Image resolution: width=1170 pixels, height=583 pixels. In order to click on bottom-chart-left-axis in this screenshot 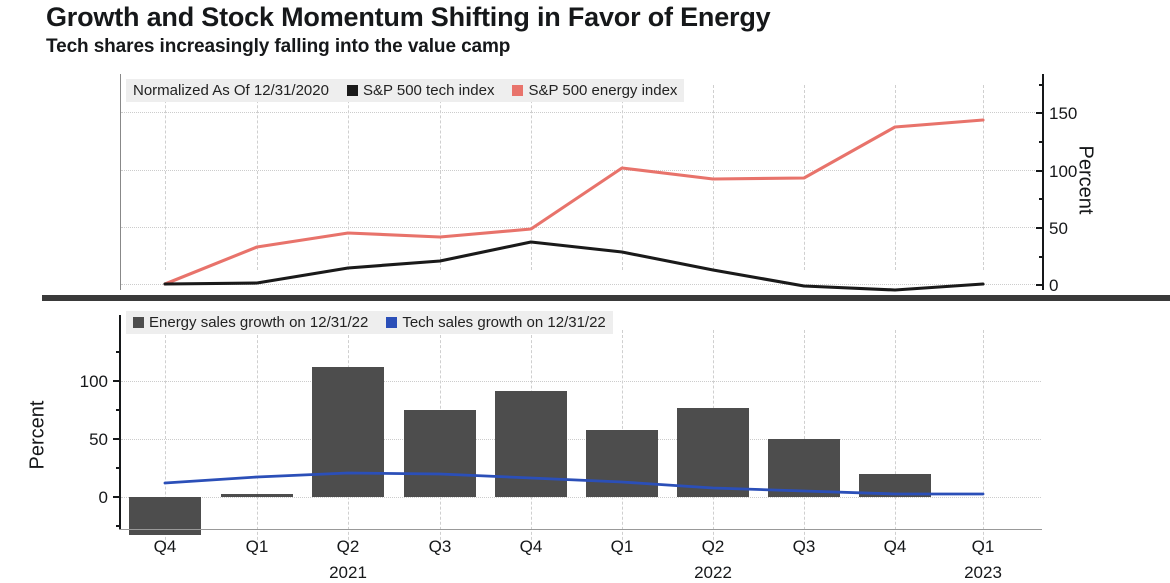, I will do `click(120, 422)`.